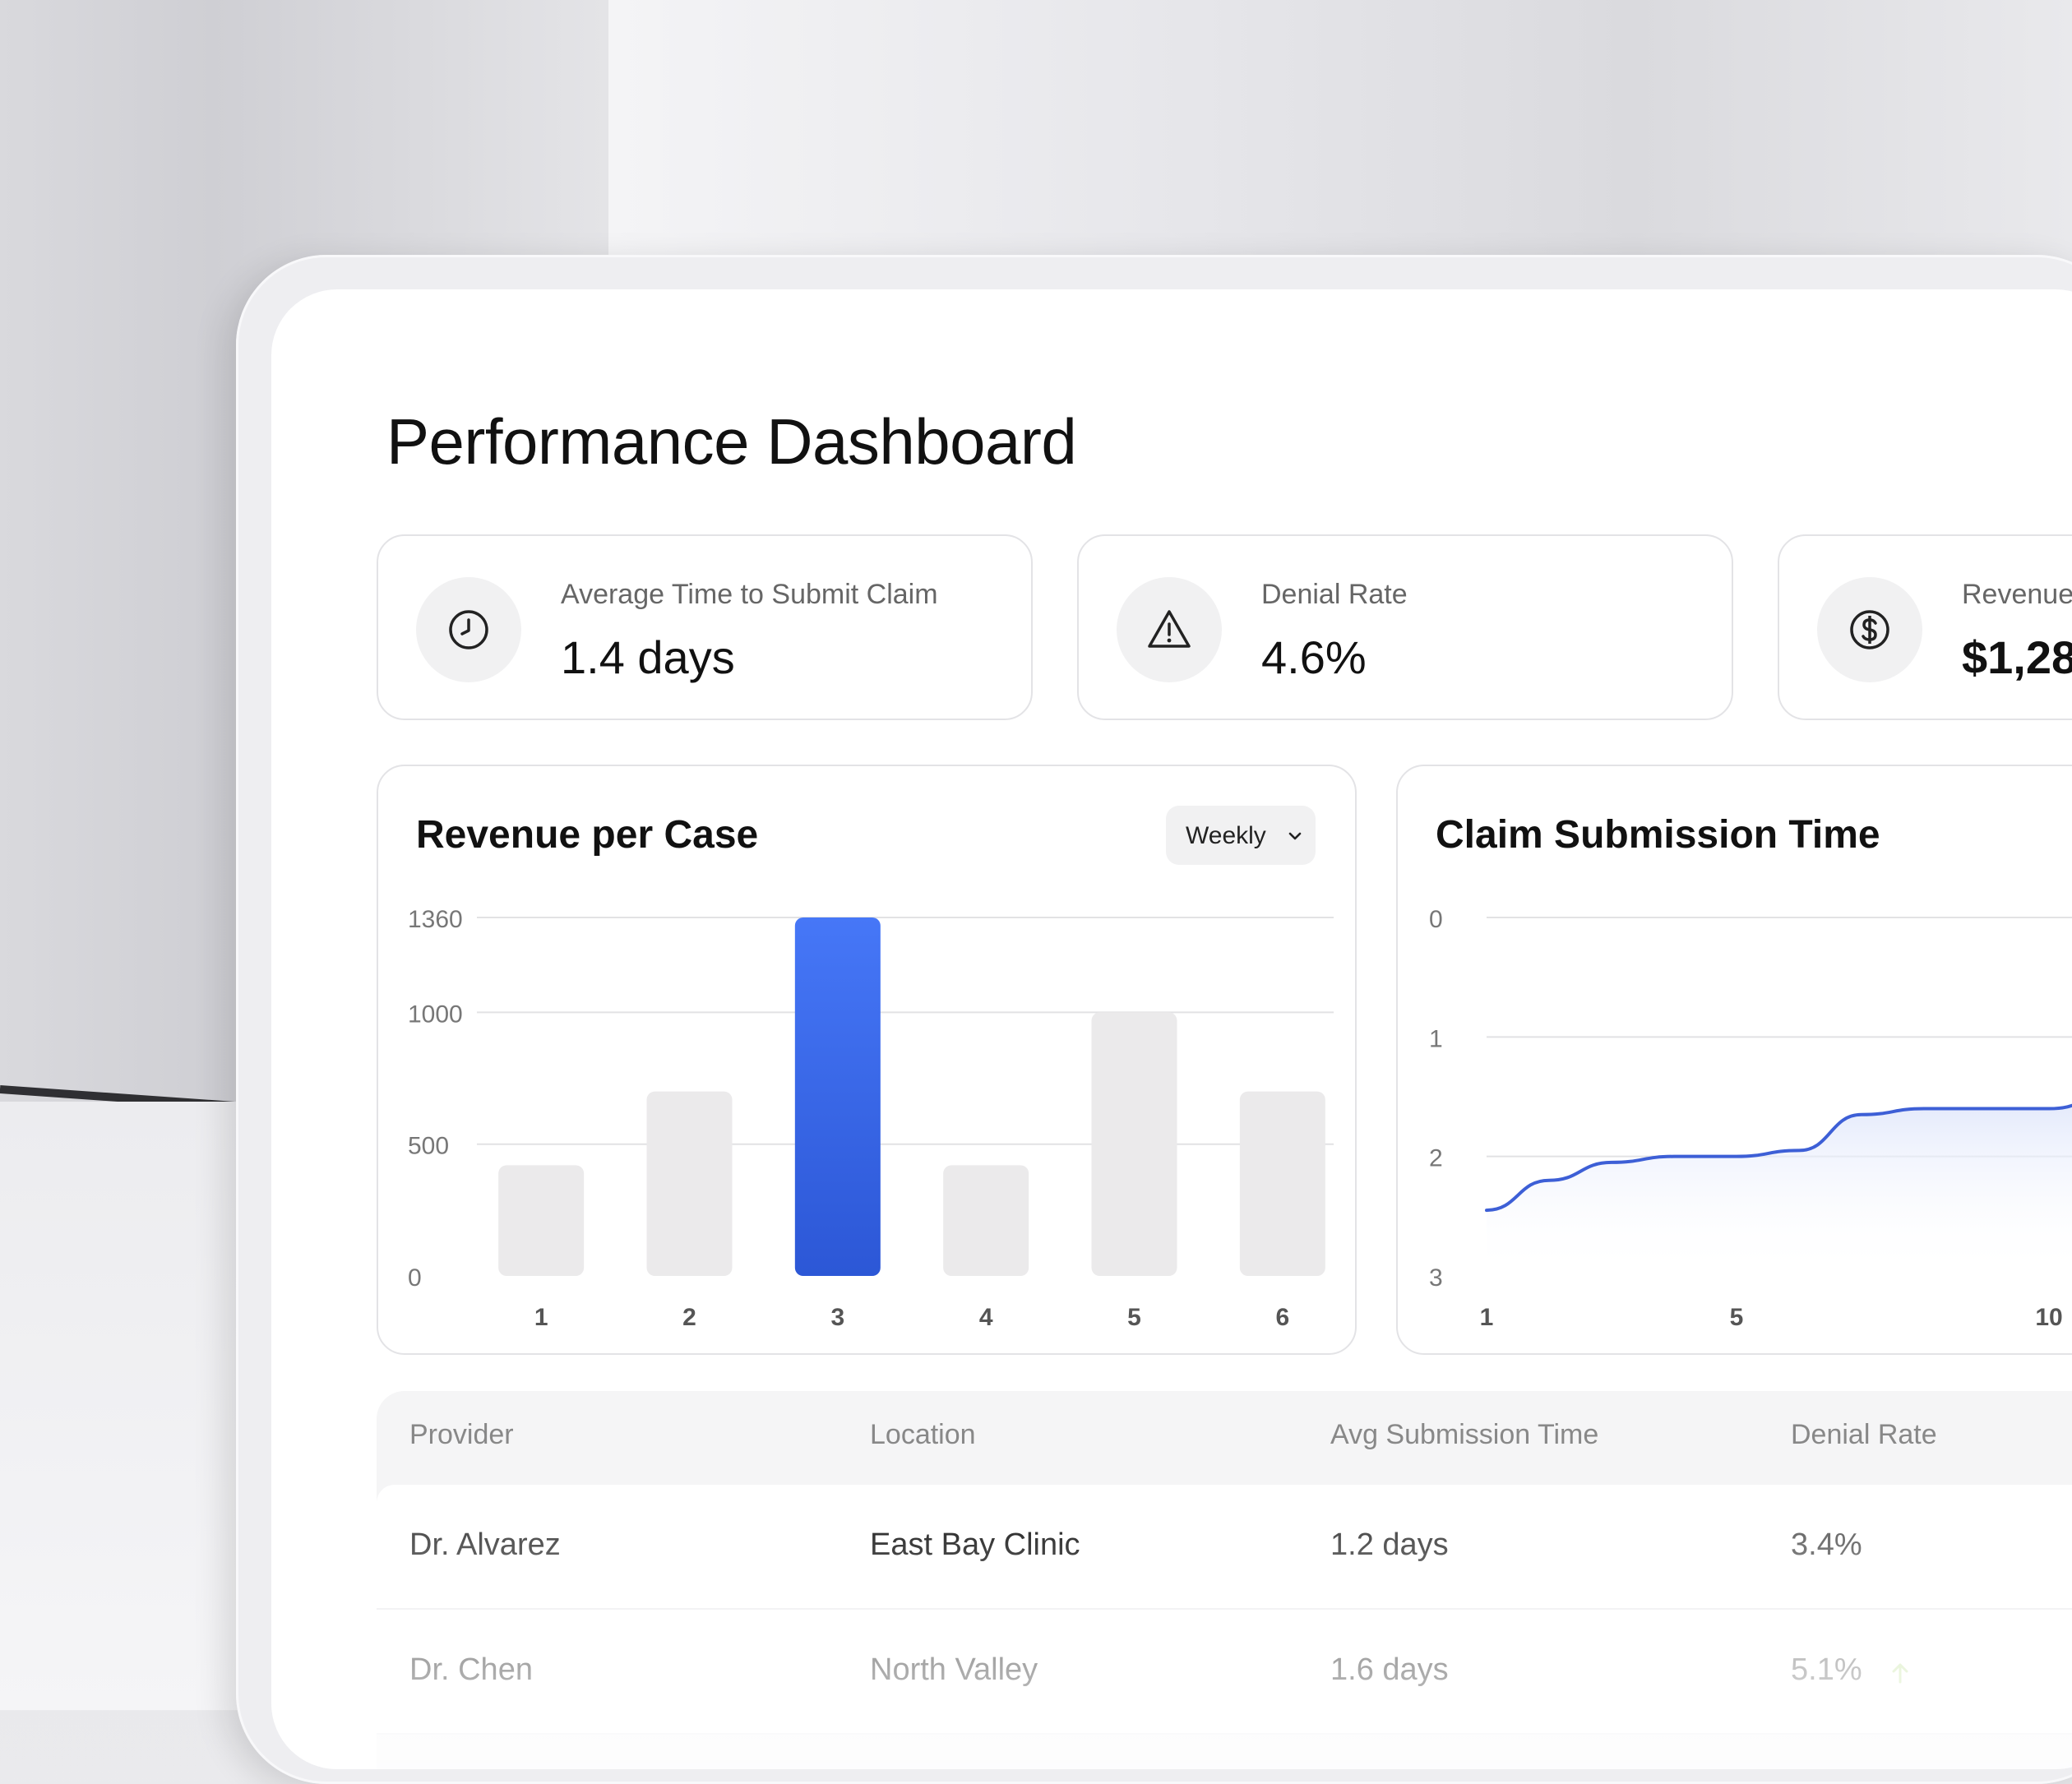  I want to click on card-title: Claim Submission Time, so click(1658, 835).